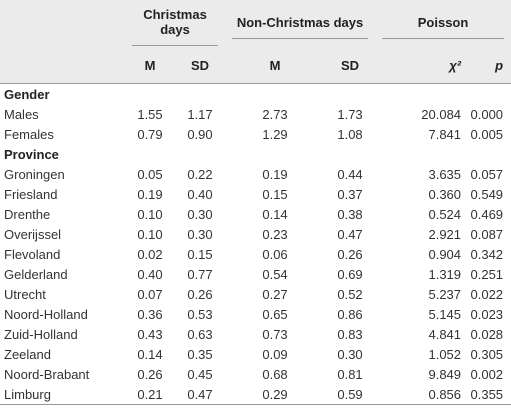 Image resolution: width=511 pixels, height=408 pixels. What do you see at coordinates (445, 314) in the screenshot?
I see `cell: 5.145` at bounding box center [445, 314].